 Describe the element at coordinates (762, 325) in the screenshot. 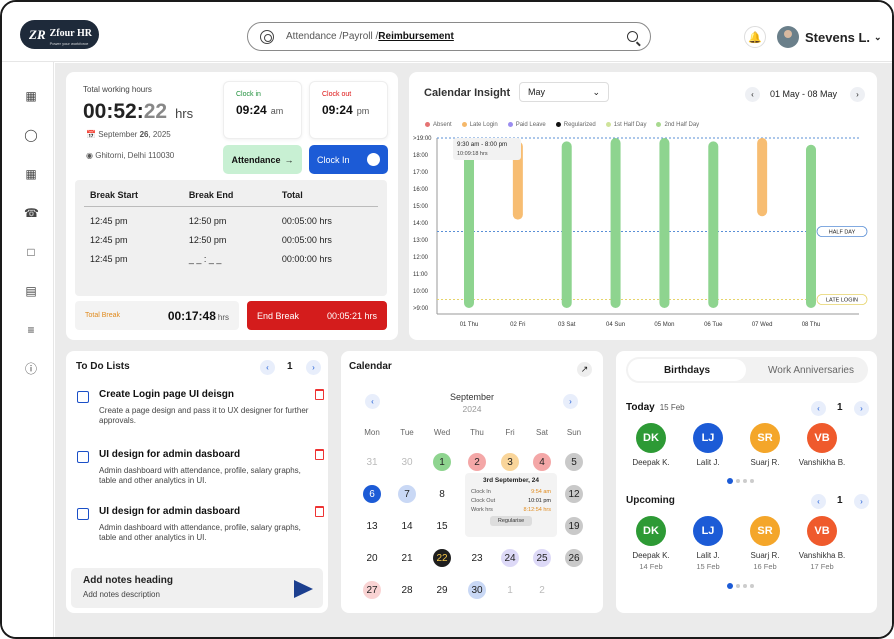

I see `x-tick-label: 07 Wed` at that location.